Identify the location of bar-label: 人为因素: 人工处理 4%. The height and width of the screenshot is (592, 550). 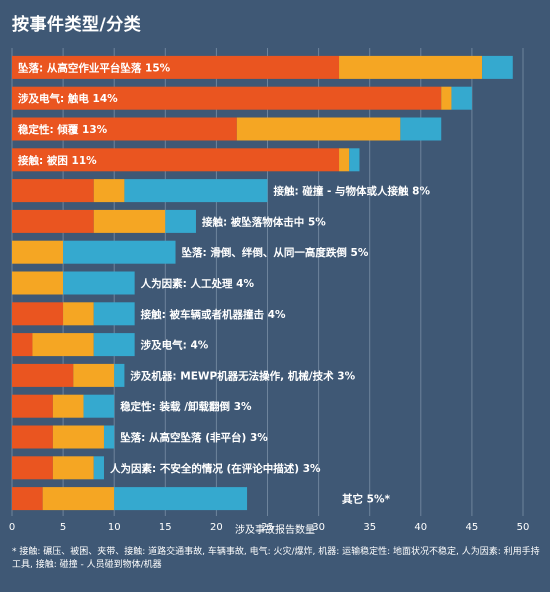
(198, 283).